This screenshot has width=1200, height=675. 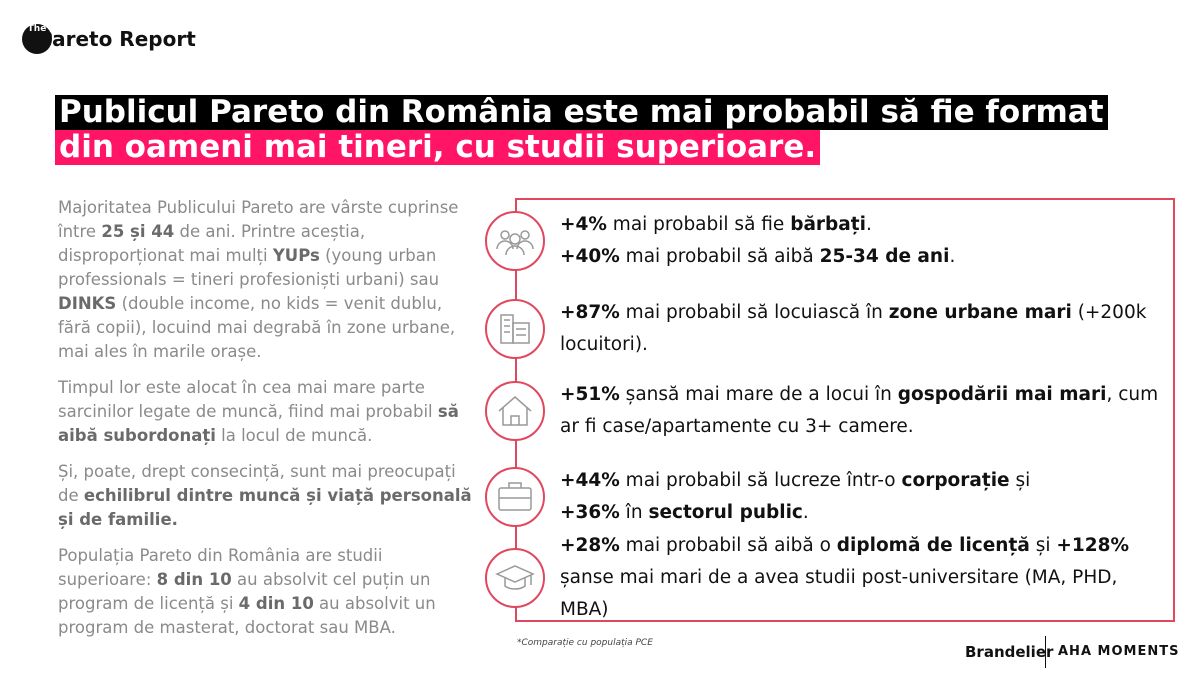 I want to click on bold-text: 25 și 44, so click(x=138, y=231).